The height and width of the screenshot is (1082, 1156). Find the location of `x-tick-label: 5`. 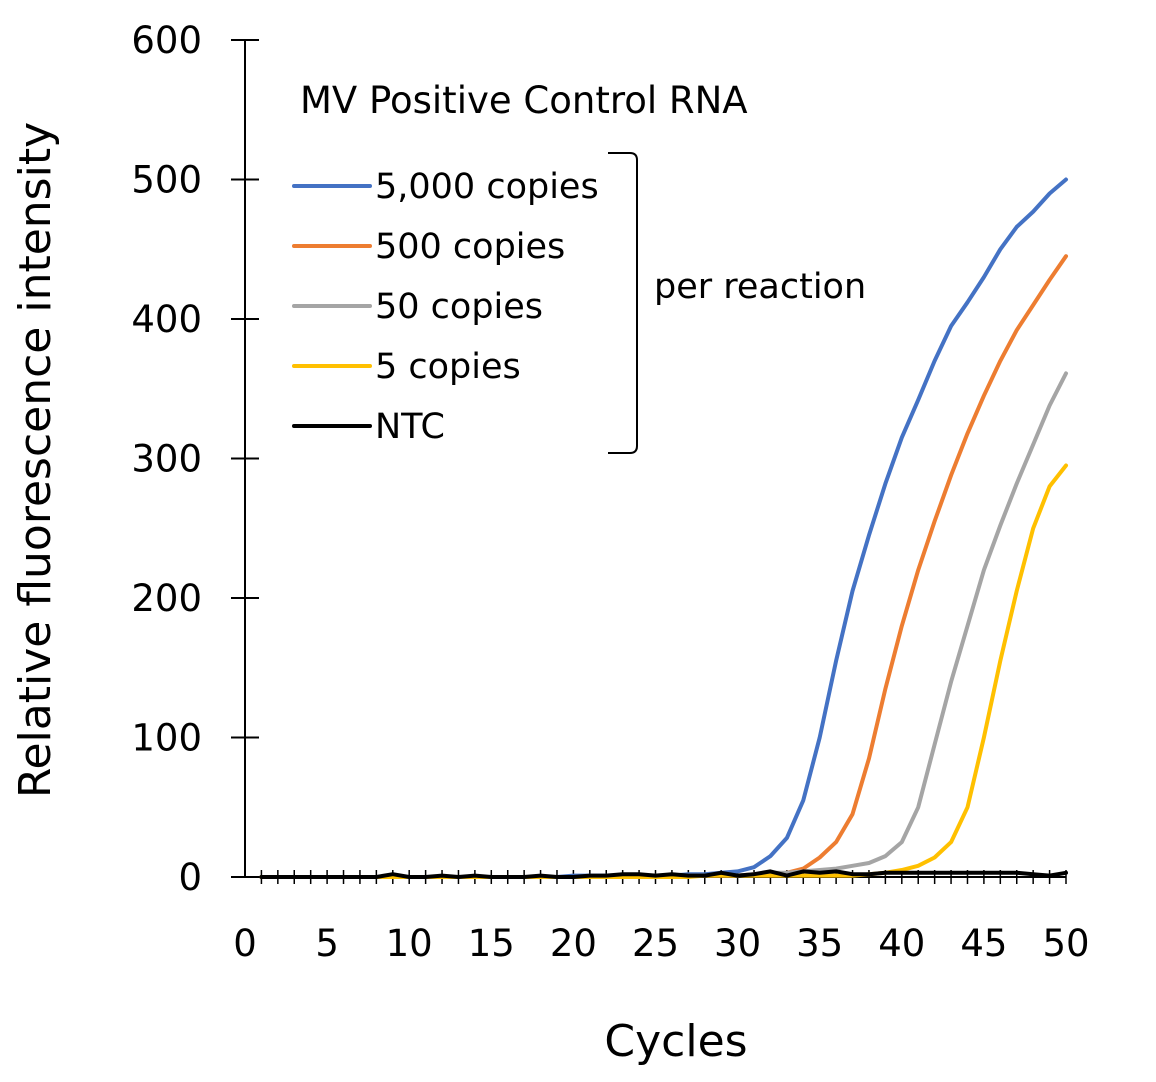

x-tick-label: 5 is located at coordinates (327, 943).